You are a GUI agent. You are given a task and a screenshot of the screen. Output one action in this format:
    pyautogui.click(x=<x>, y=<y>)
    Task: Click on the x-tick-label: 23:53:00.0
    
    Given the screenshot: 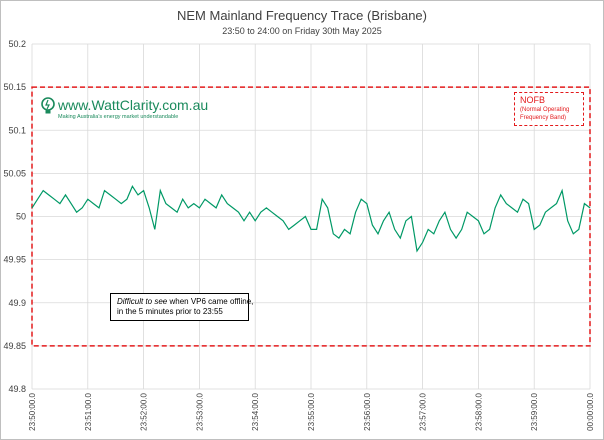 What is the action you would take?
    pyautogui.click(x=199, y=411)
    